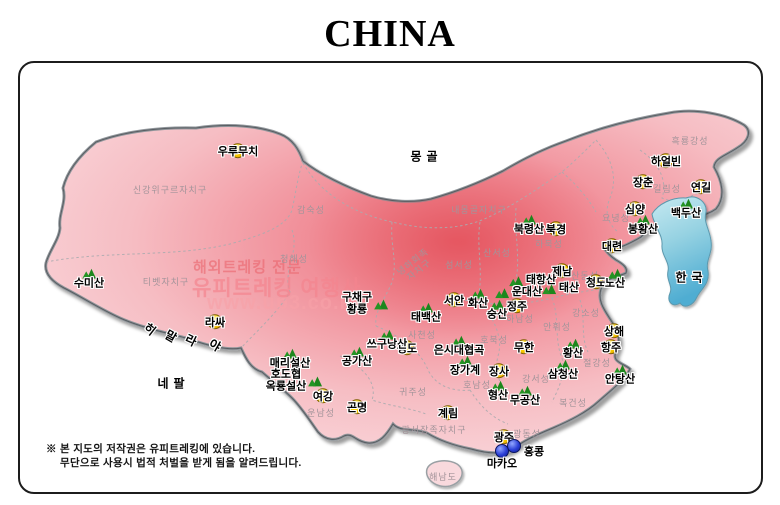  I want to click on province-label: 산동성, so click(585, 275).